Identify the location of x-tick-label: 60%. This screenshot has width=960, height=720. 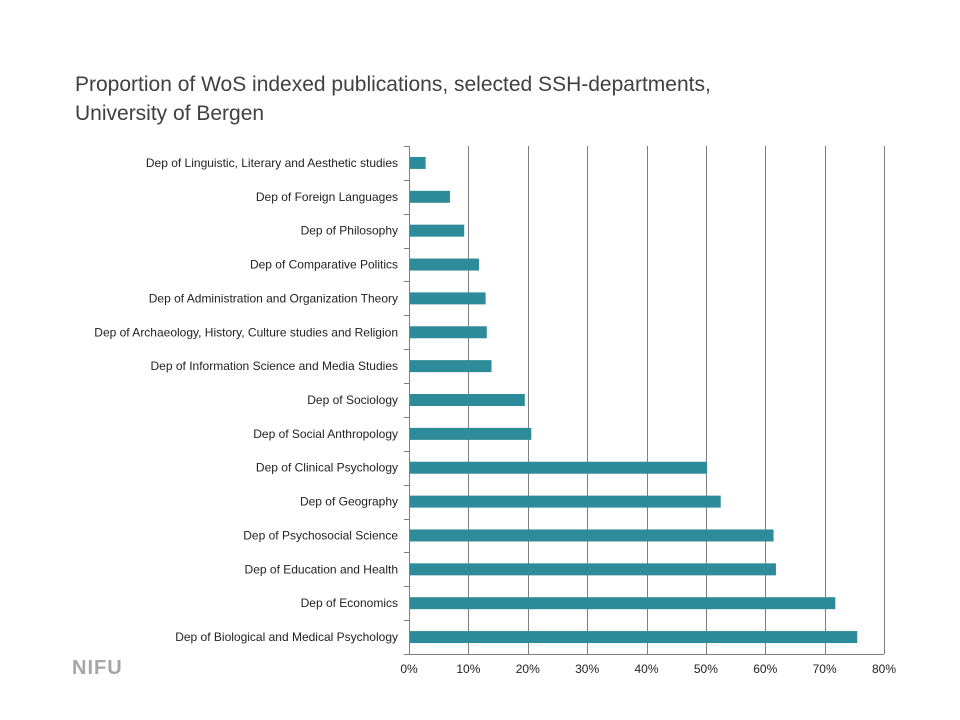
(765, 669).